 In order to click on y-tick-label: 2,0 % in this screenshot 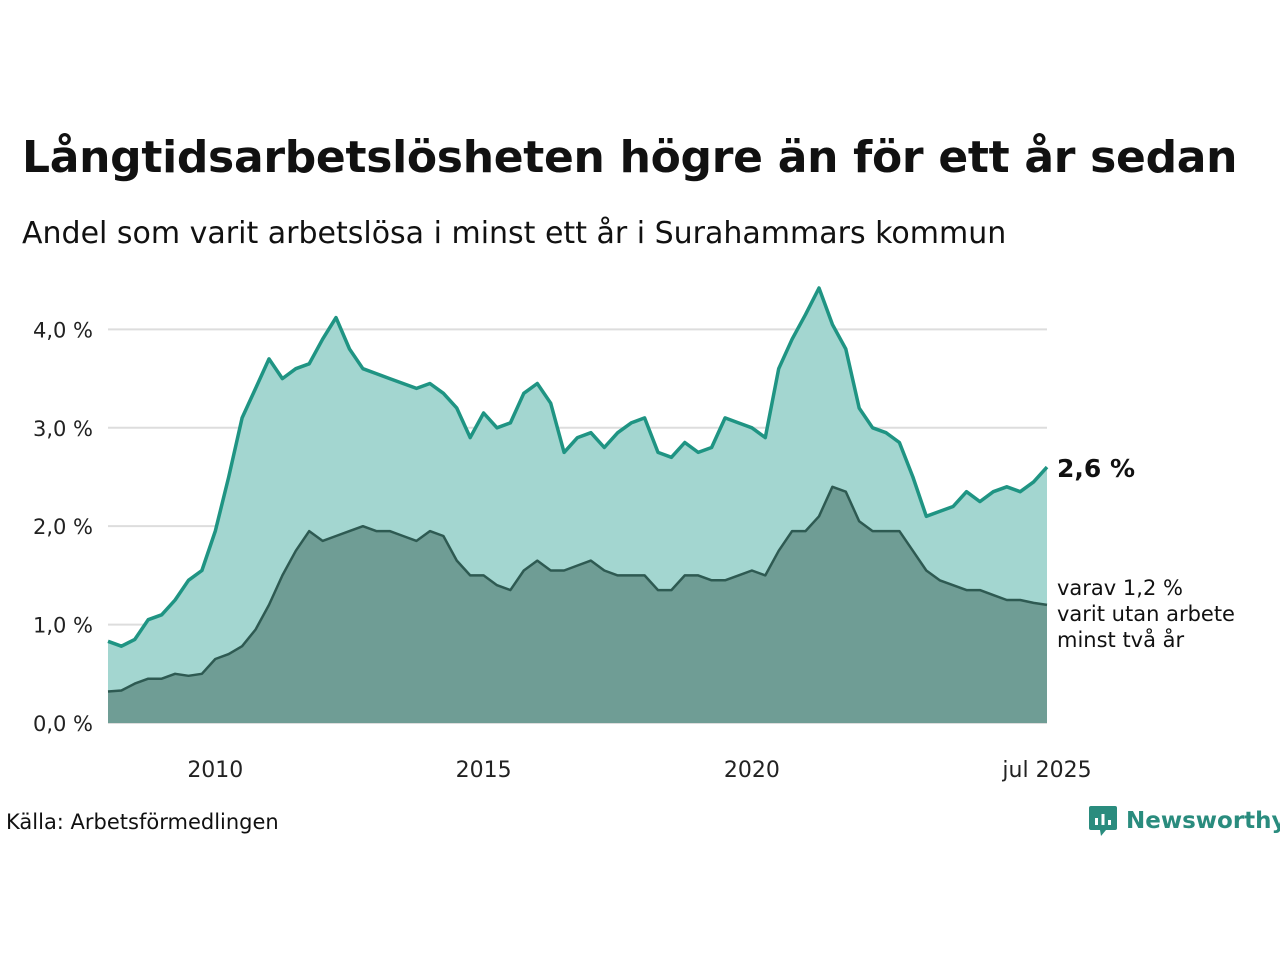, I will do `click(63, 527)`.